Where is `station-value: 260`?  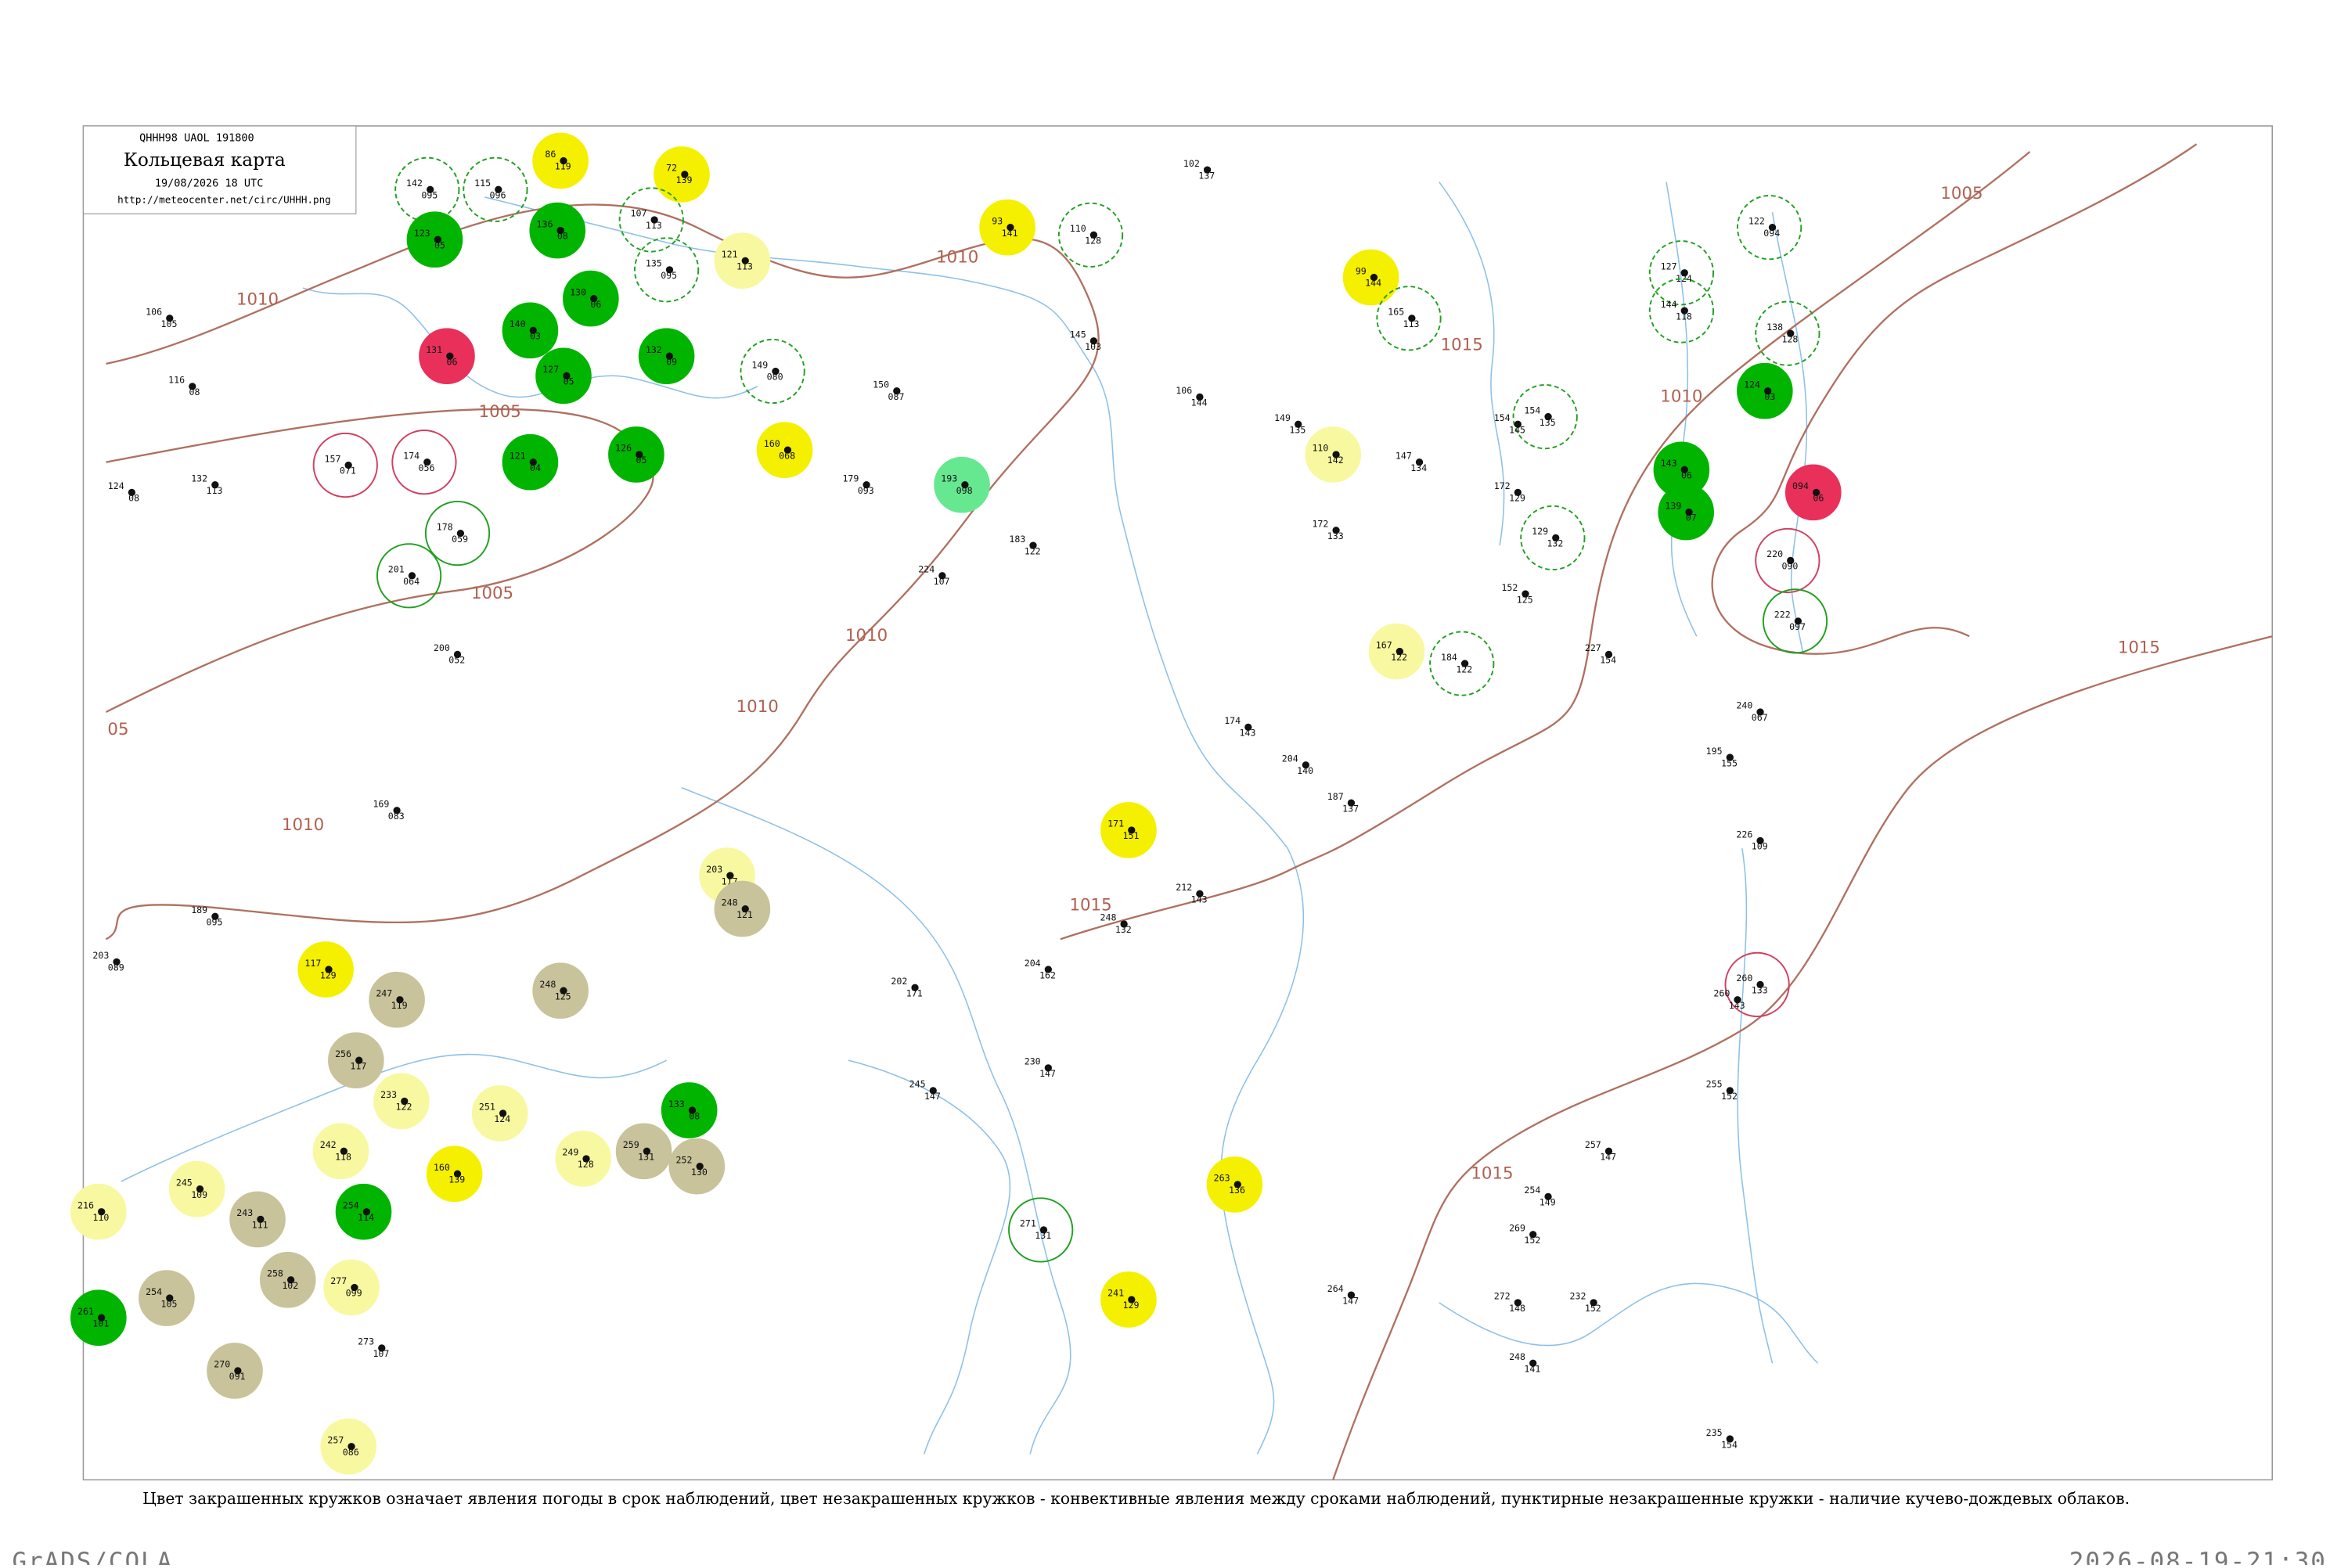
station-value: 260 is located at coordinates (1744, 978).